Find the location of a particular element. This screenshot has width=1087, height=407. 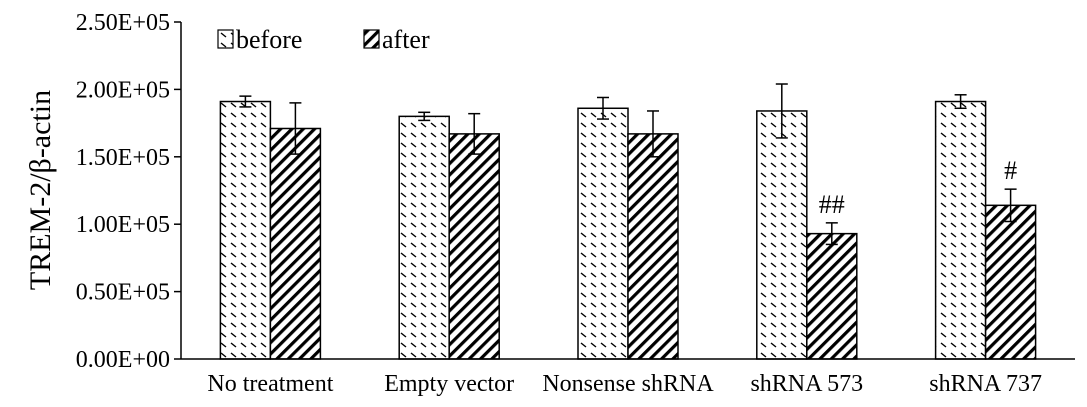

legend-swatch-after is located at coordinates (371, 39).